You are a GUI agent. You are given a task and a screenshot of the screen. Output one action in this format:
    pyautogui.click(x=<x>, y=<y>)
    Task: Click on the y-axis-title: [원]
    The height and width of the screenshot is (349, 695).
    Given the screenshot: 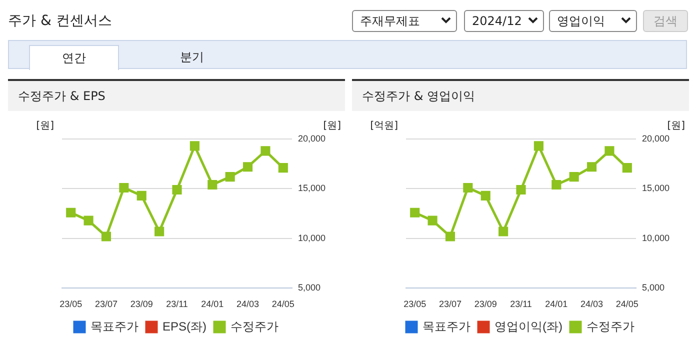 What is the action you would take?
    pyautogui.click(x=45, y=126)
    